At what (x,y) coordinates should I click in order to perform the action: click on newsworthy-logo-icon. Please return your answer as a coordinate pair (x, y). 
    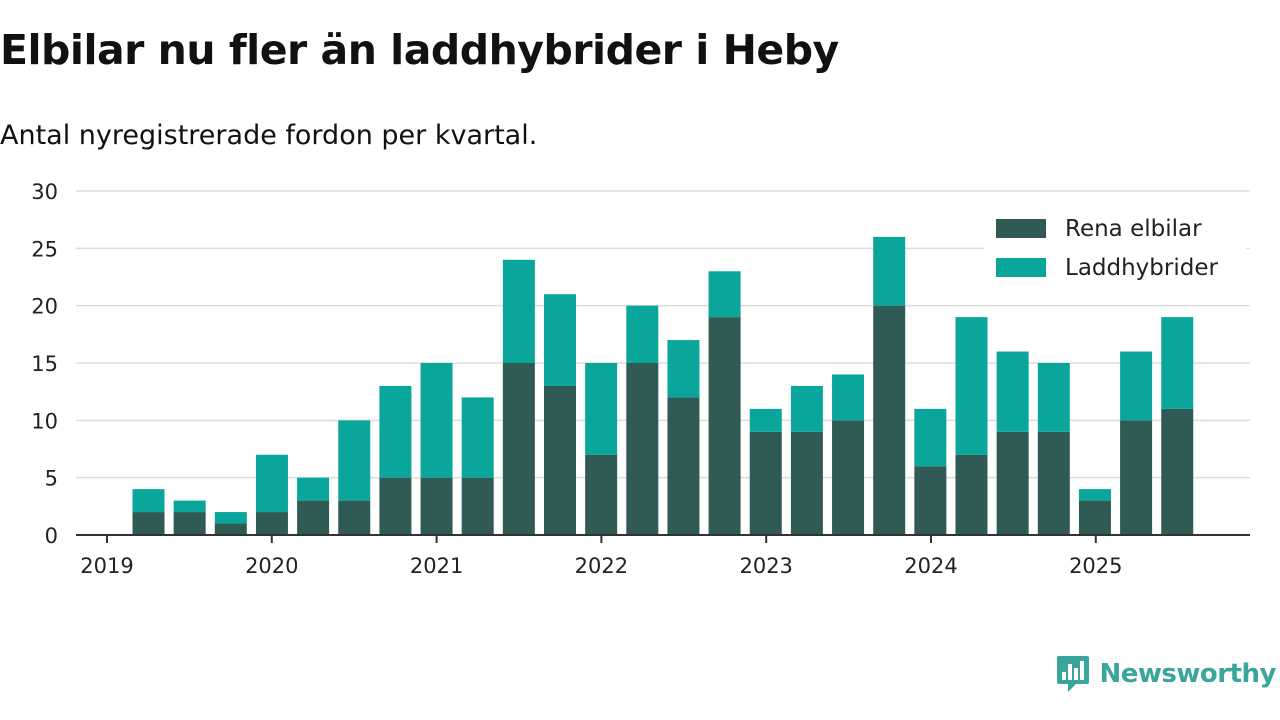
    Looking at the image, I should click on (1072, 674).